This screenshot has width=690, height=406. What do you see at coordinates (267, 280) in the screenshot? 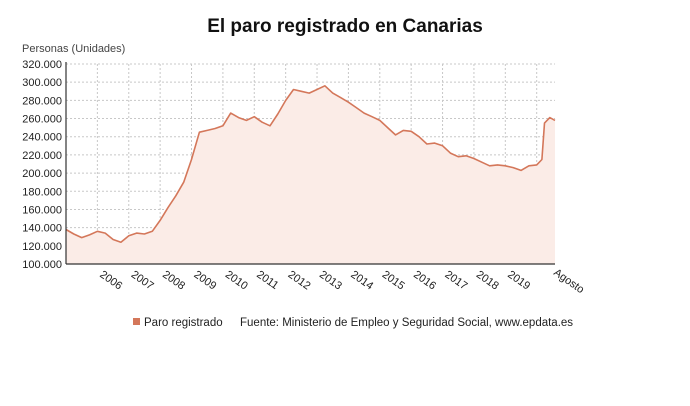
I see `x-tick-label: 2011` at bounding box center [267, 280].